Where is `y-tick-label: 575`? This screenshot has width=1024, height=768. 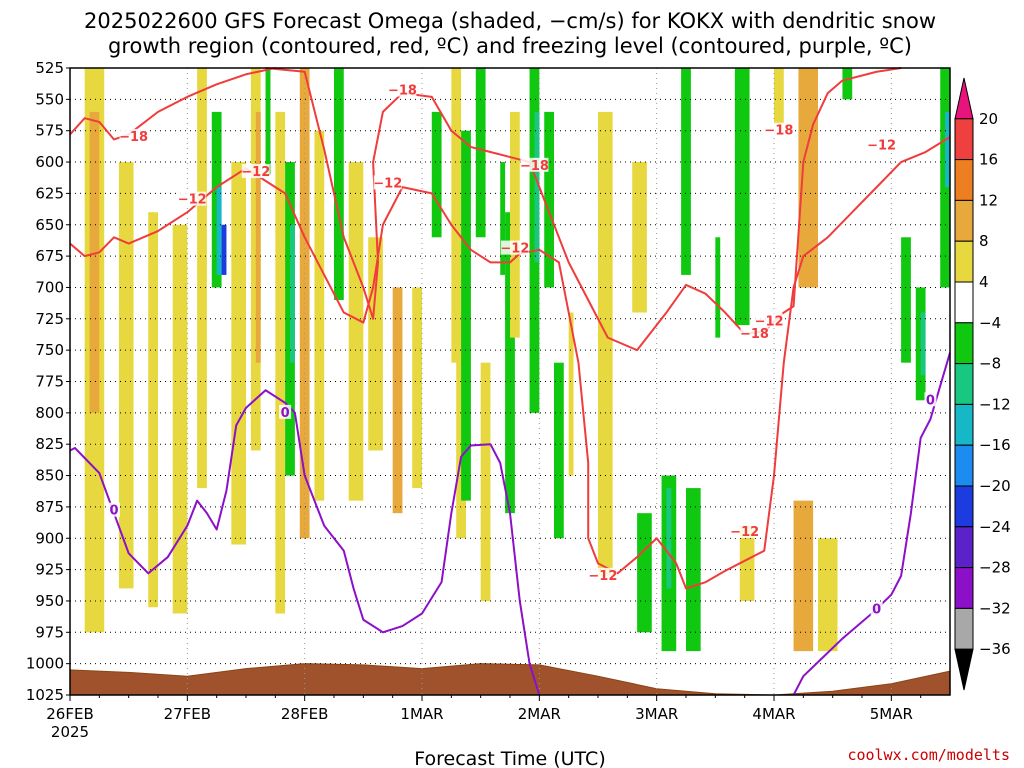
y-tick-label: 575 is located at coordinates (49, 131).